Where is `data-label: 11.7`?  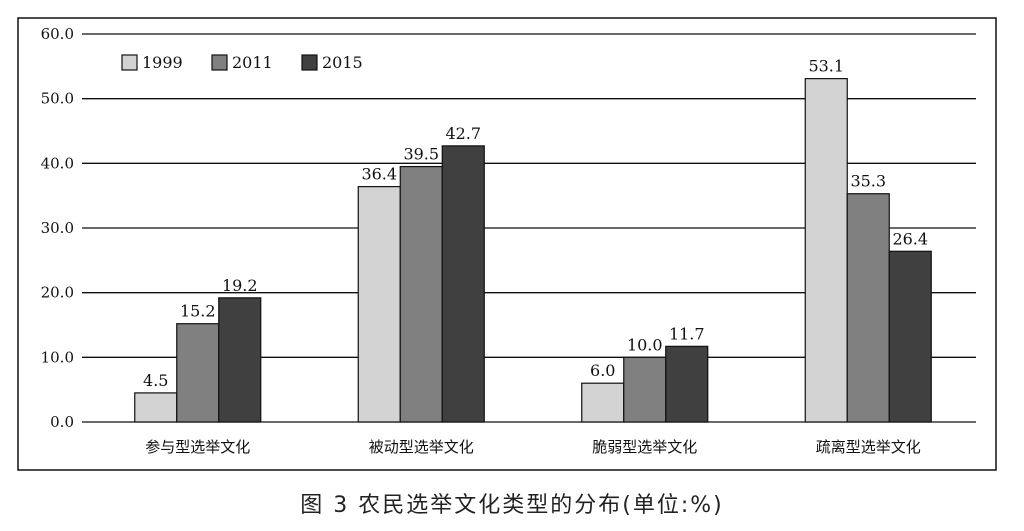
data-label: 11.7 is located at coordinates (687, 333).